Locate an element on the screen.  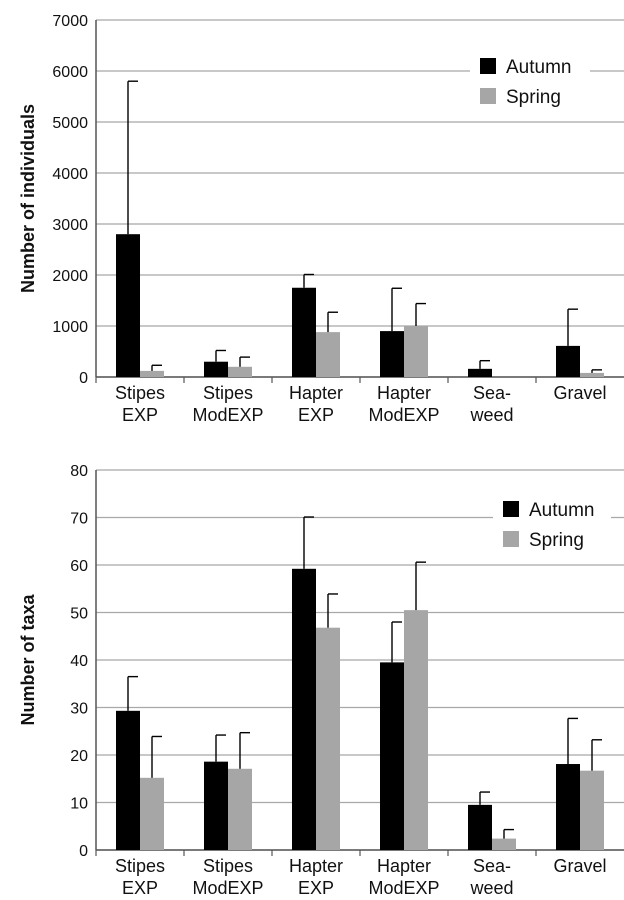
y-tick-label: 10 is located at coordinates (79, 804).